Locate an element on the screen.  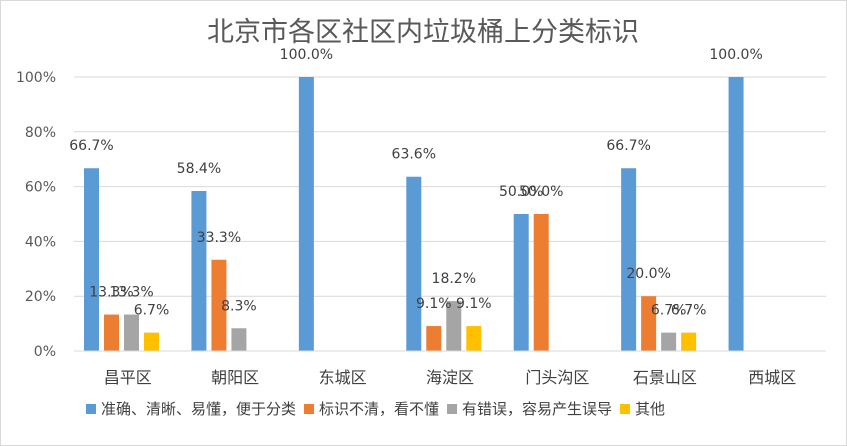
legend: 准确、清晰、易懂，便于分类 标识不清，看不懂 有错误，容易产生误导 其他 is located at coordinates (375, 409).